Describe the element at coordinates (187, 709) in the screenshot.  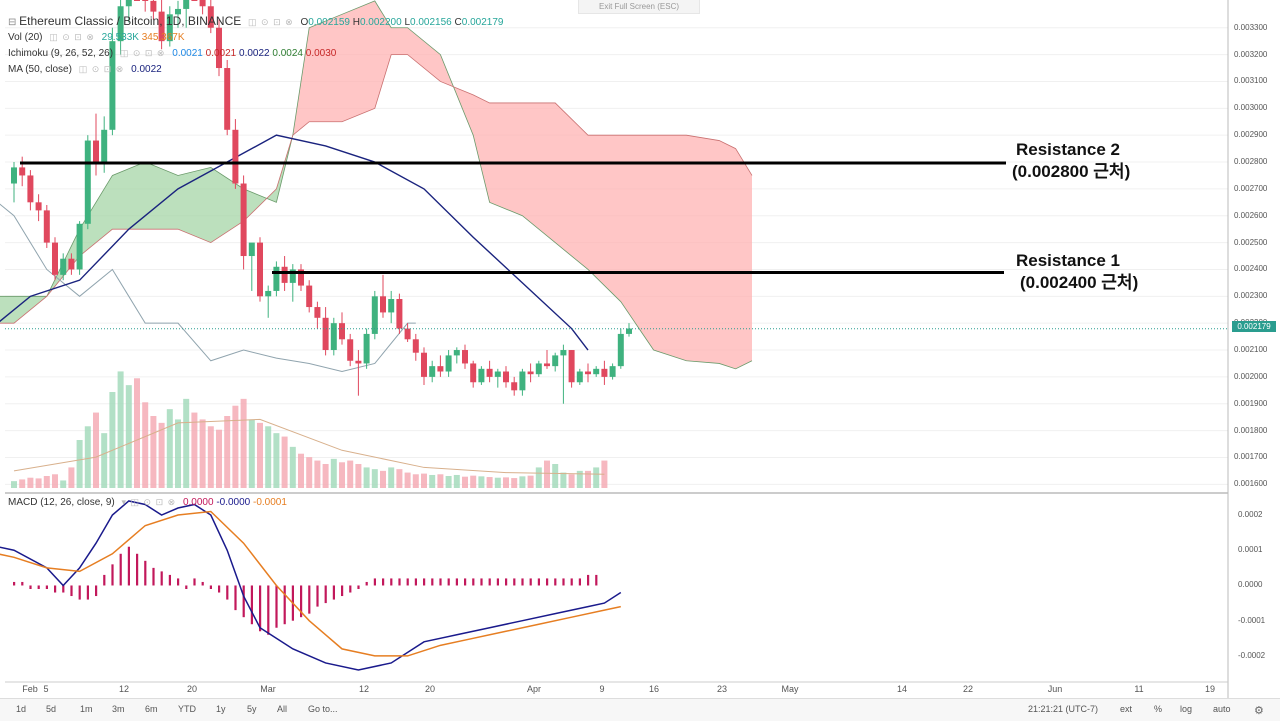
I see `timeframe-ytd: YTD` at that location.